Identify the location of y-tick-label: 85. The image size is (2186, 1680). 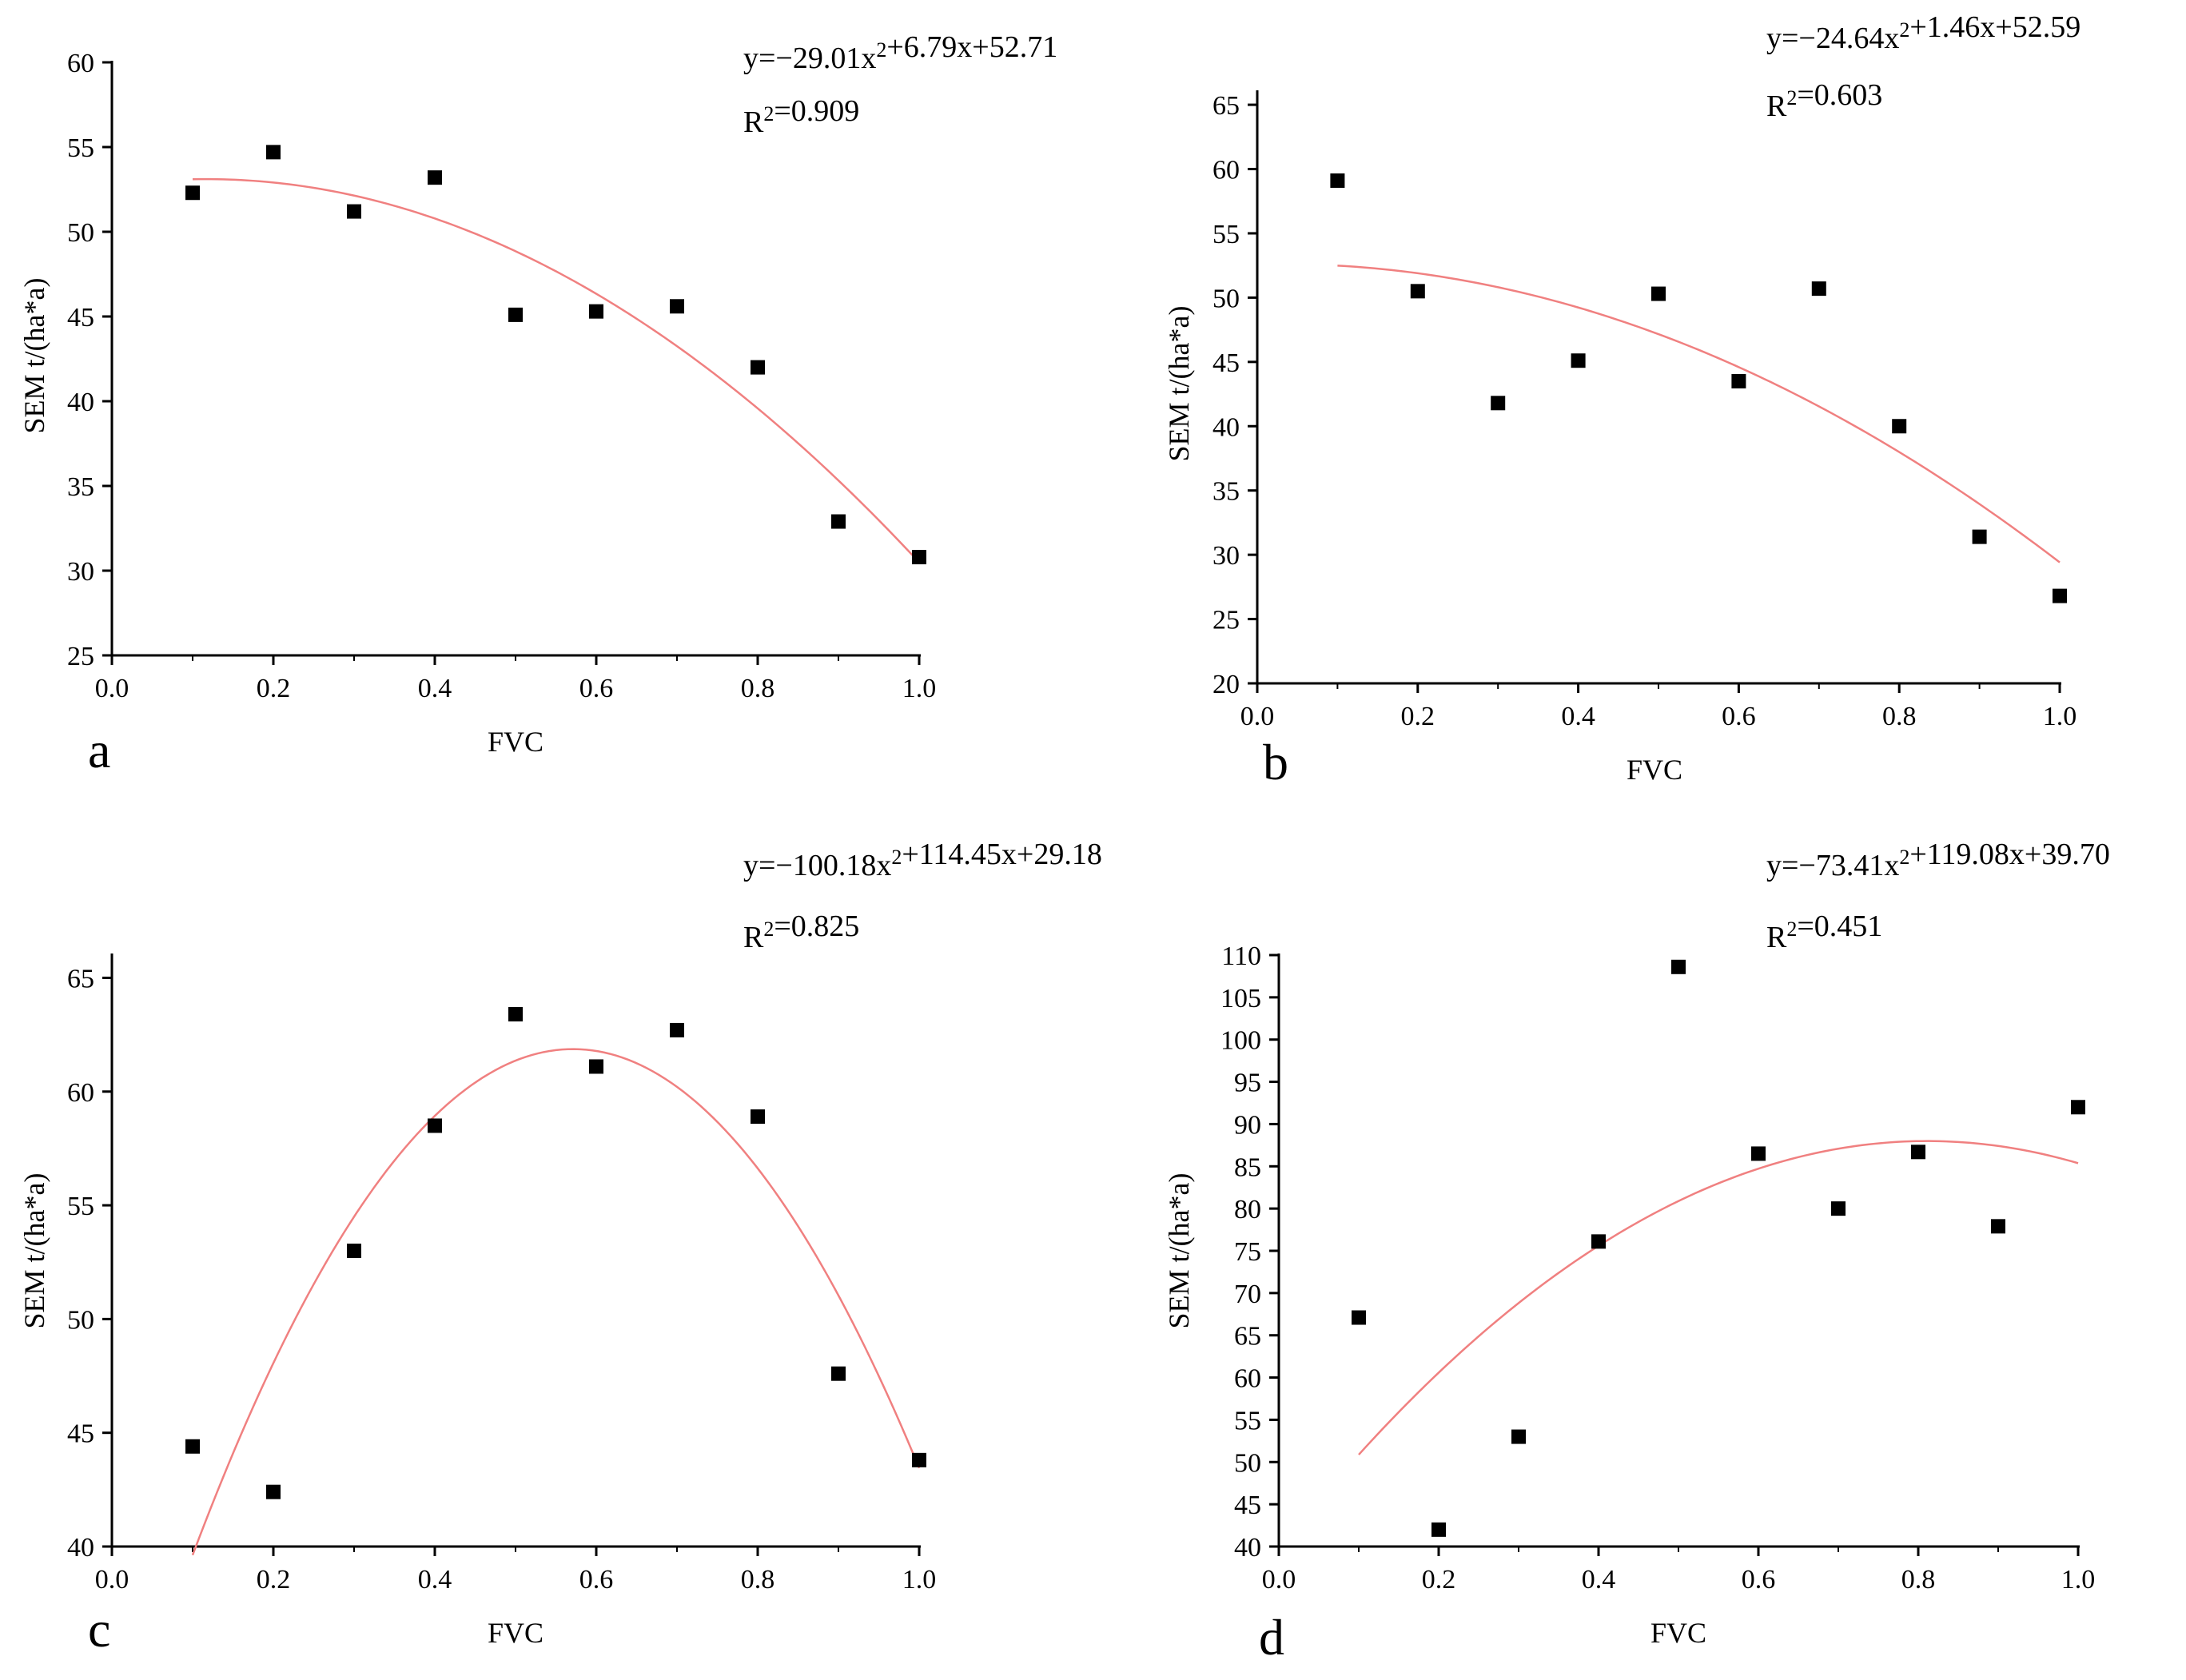
(1247, 1167).